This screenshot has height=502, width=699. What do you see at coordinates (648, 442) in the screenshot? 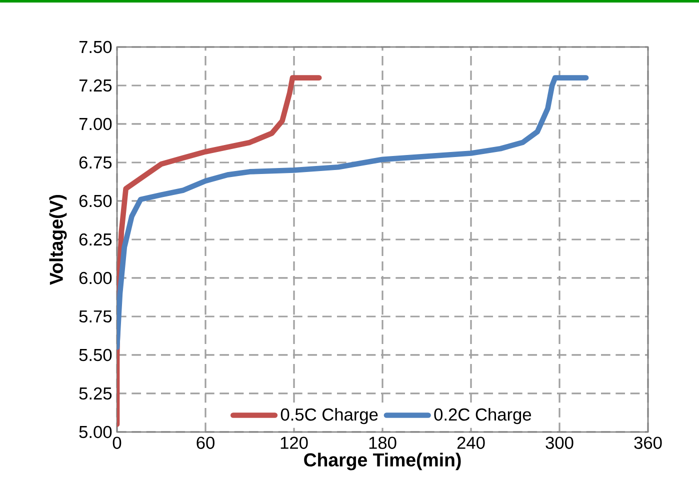
I see `x-tick-label: 360` at bounding box center [648, 442].